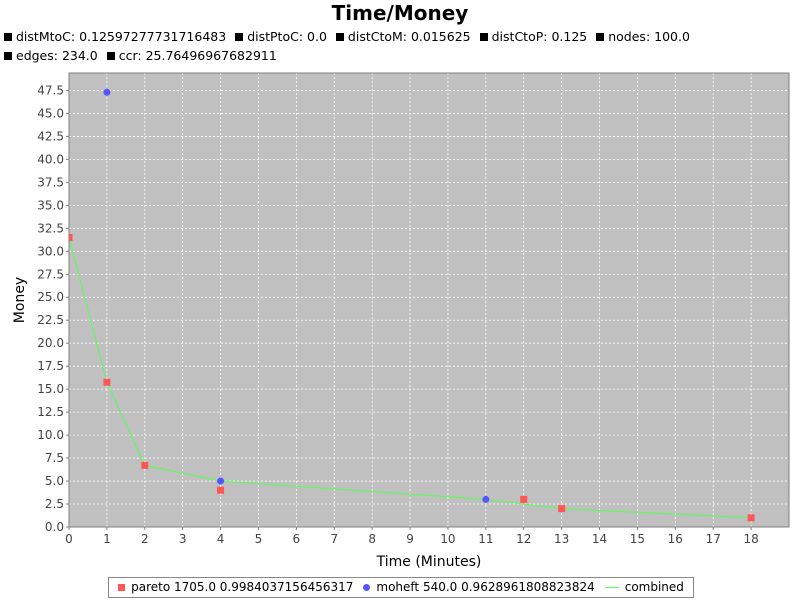 The width and height of the screenshot is (800, 600). Describe the element at coordinates (539, 36) in the screenshot. I see `metric-label: distCtoP: 0.125` at that location.